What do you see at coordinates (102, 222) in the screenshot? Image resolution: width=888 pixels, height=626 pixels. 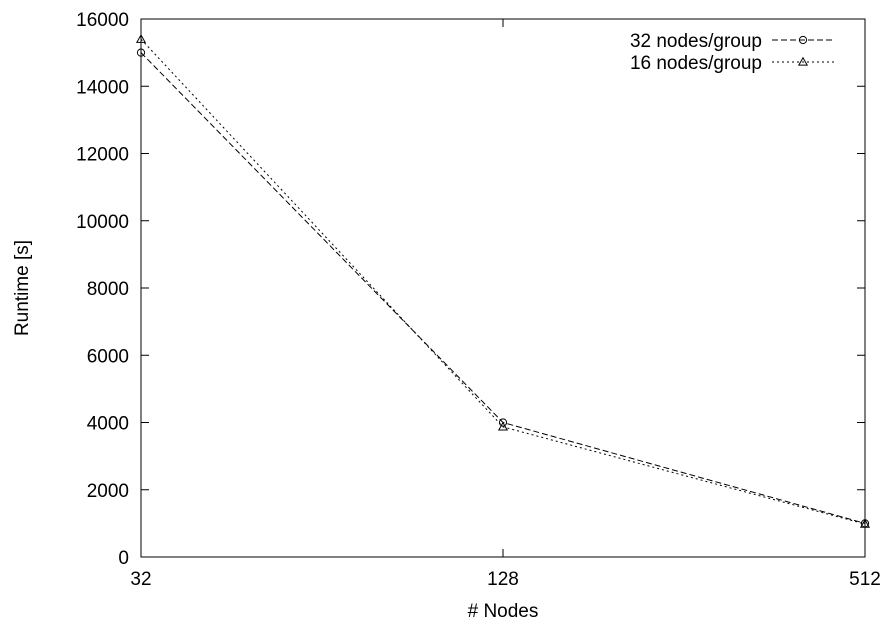 I see `y-tick-label: 10000` at bounding box center [102, 222].